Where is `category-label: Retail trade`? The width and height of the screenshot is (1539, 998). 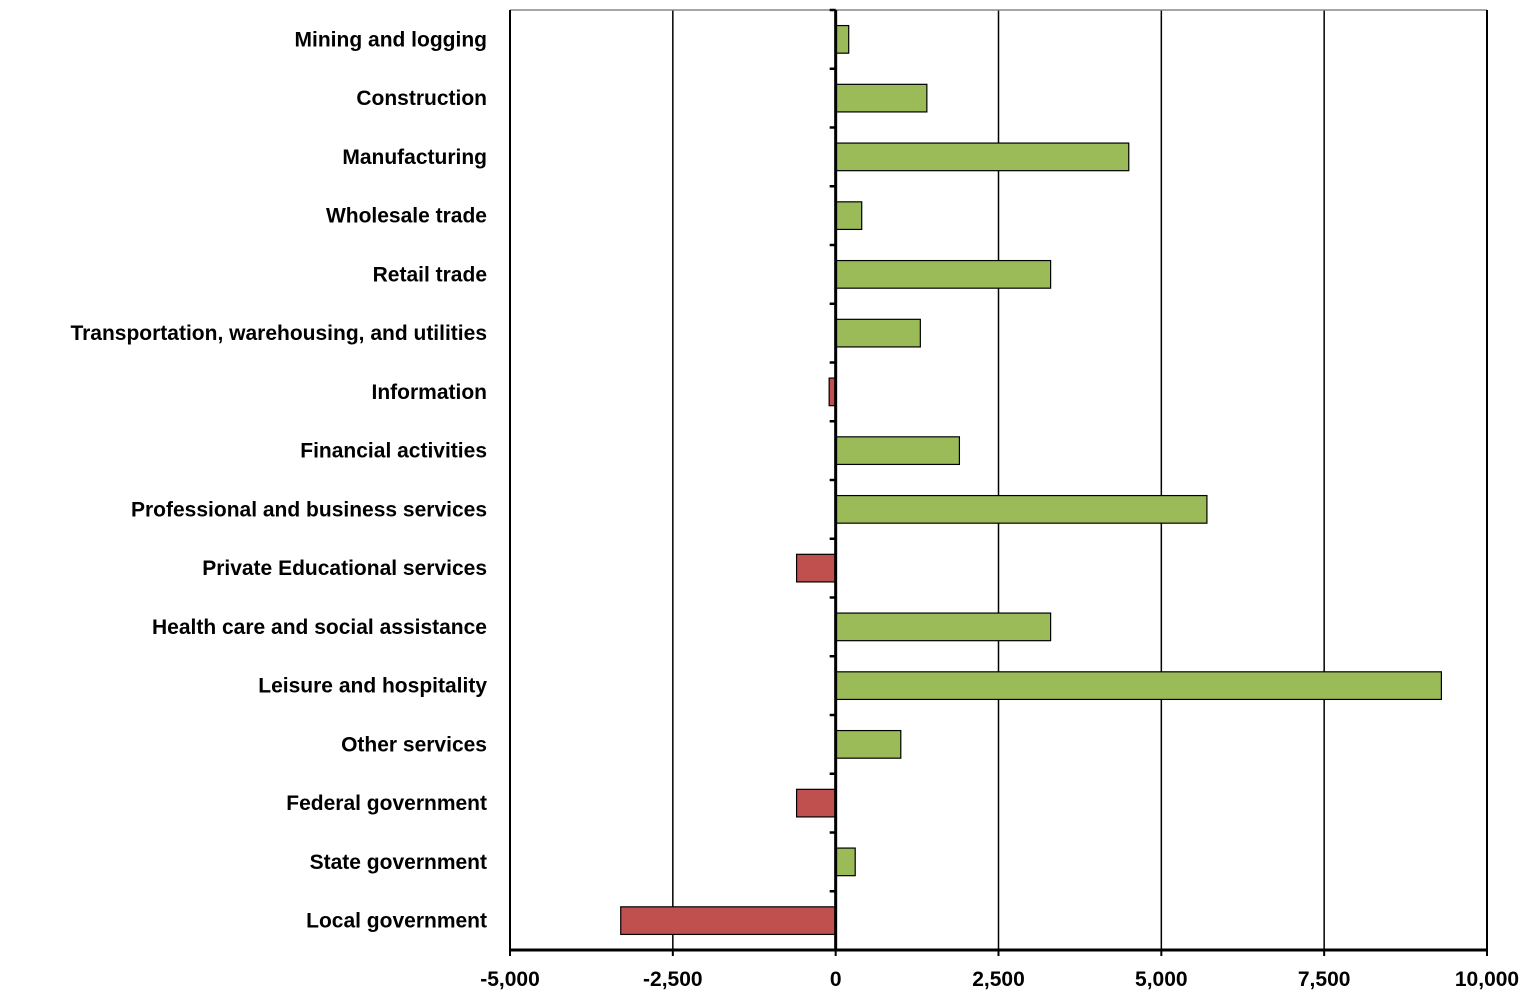 category-label: Retail trade is located at coordinates (430, 274).